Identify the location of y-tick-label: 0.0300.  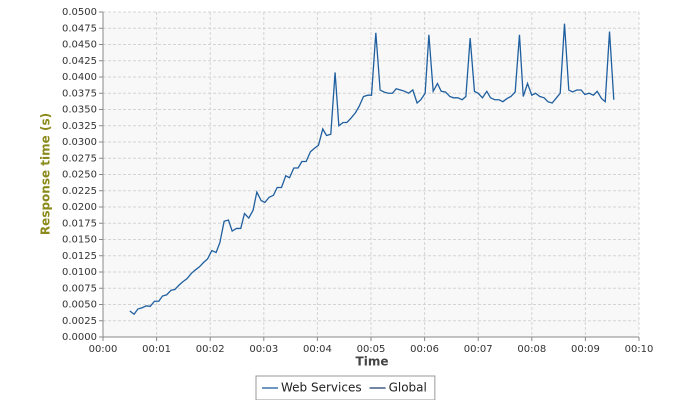
(79, 142).